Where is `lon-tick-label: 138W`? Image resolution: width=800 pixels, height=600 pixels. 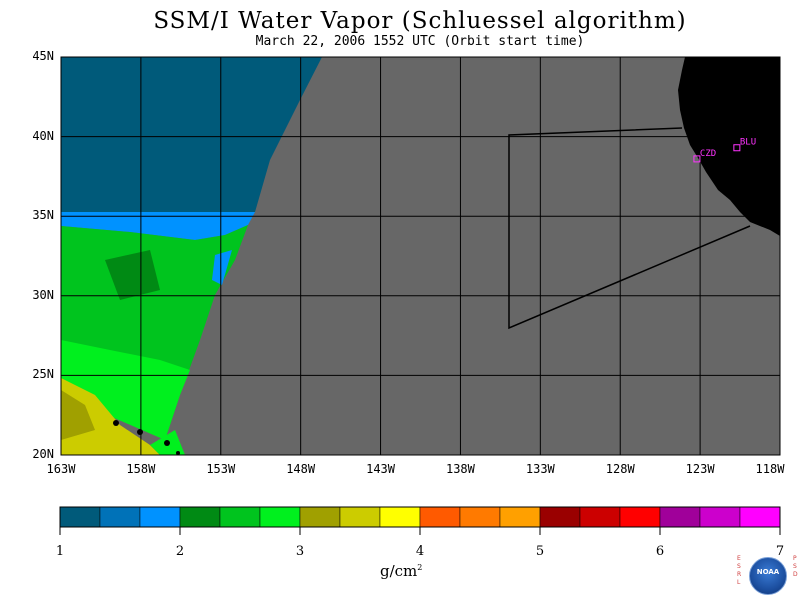 lon-tick-label: 138W is located at coordinates (460, 469).